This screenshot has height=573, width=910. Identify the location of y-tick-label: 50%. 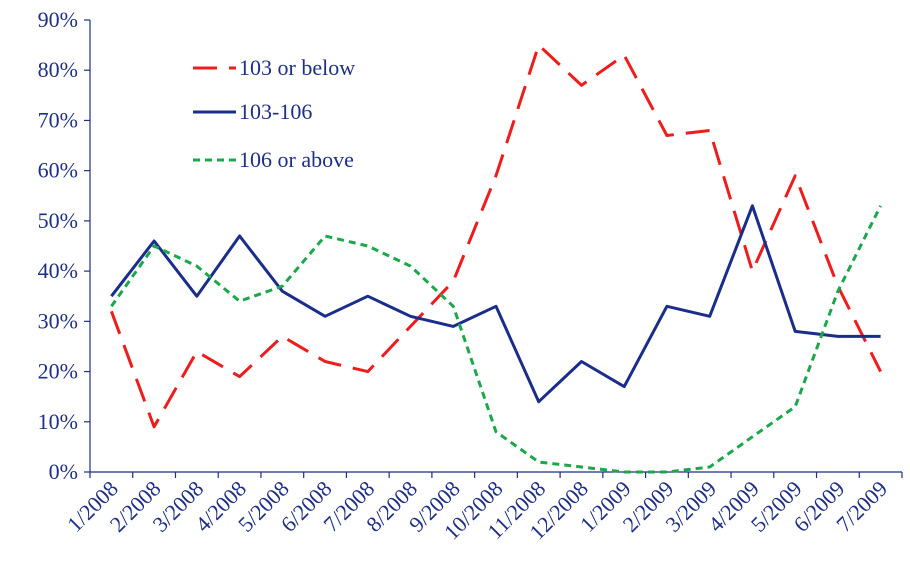
(58, 220).